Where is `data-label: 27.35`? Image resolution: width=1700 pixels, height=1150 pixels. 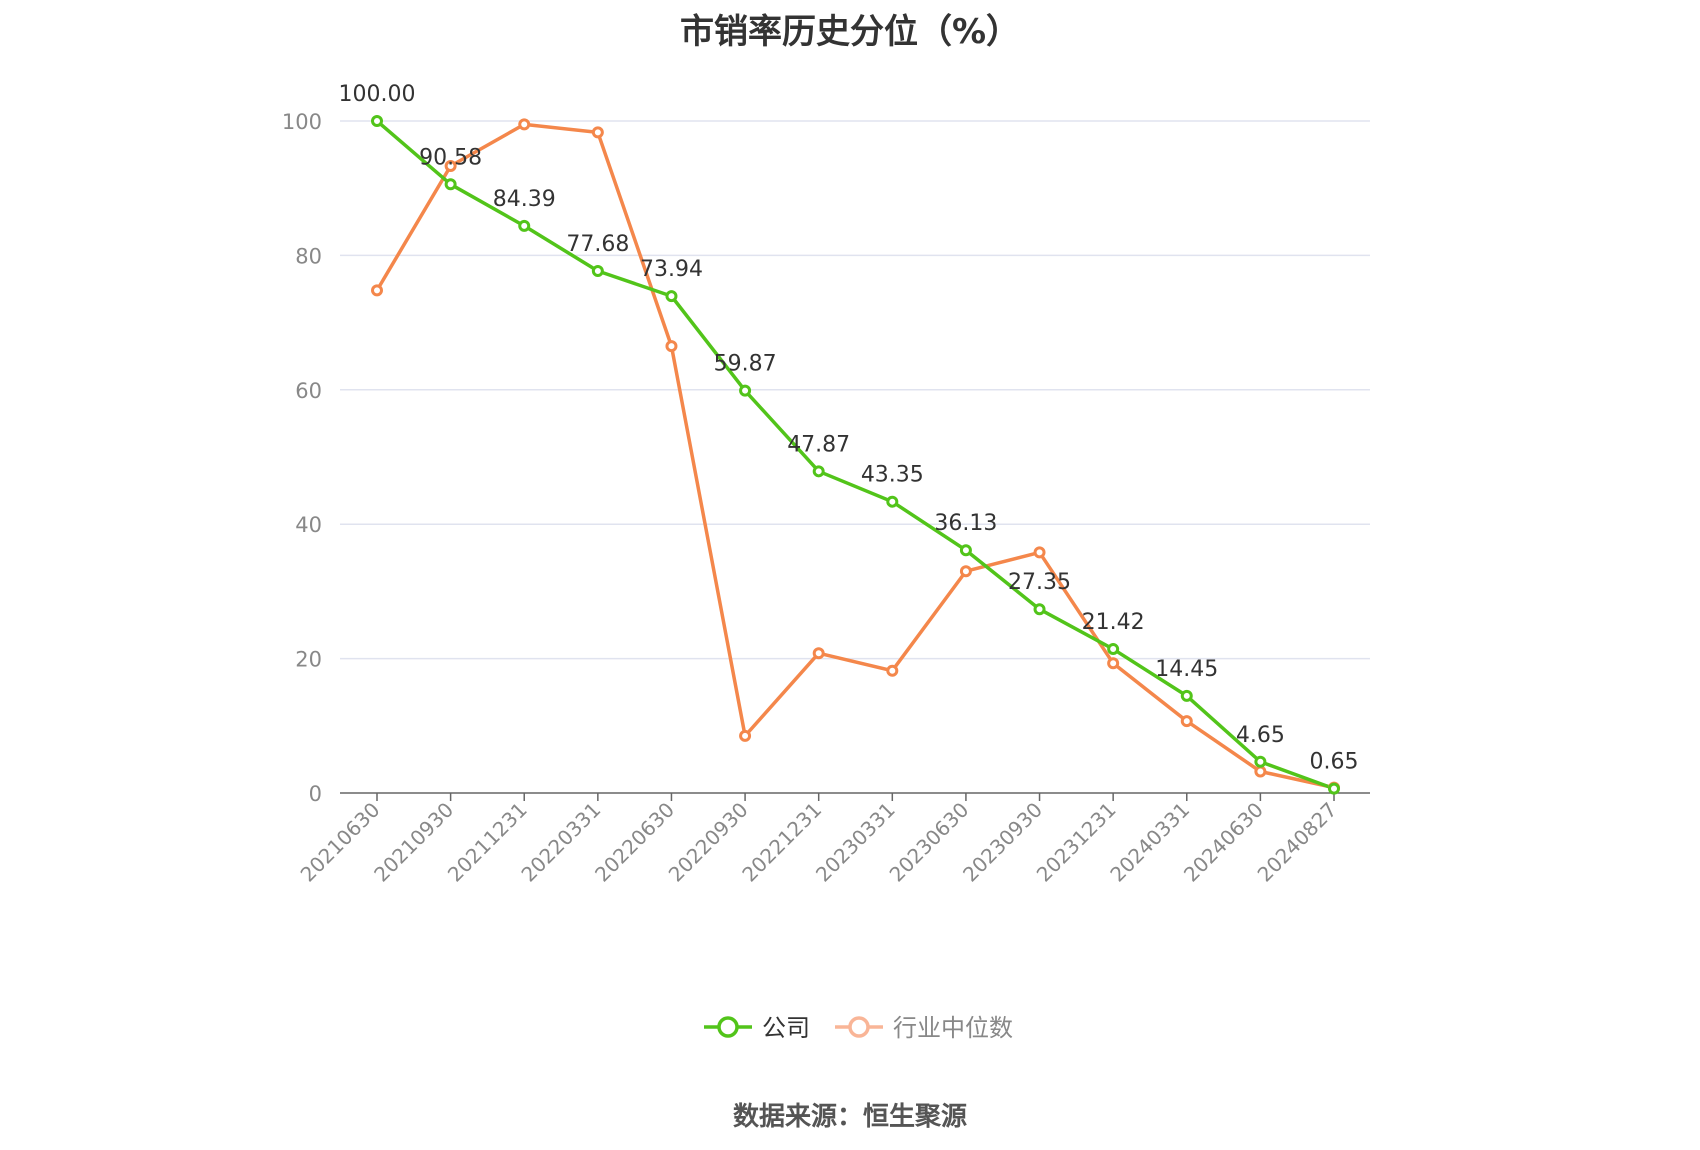
data-label: 27.35 is located at coordinates (1039, 582).